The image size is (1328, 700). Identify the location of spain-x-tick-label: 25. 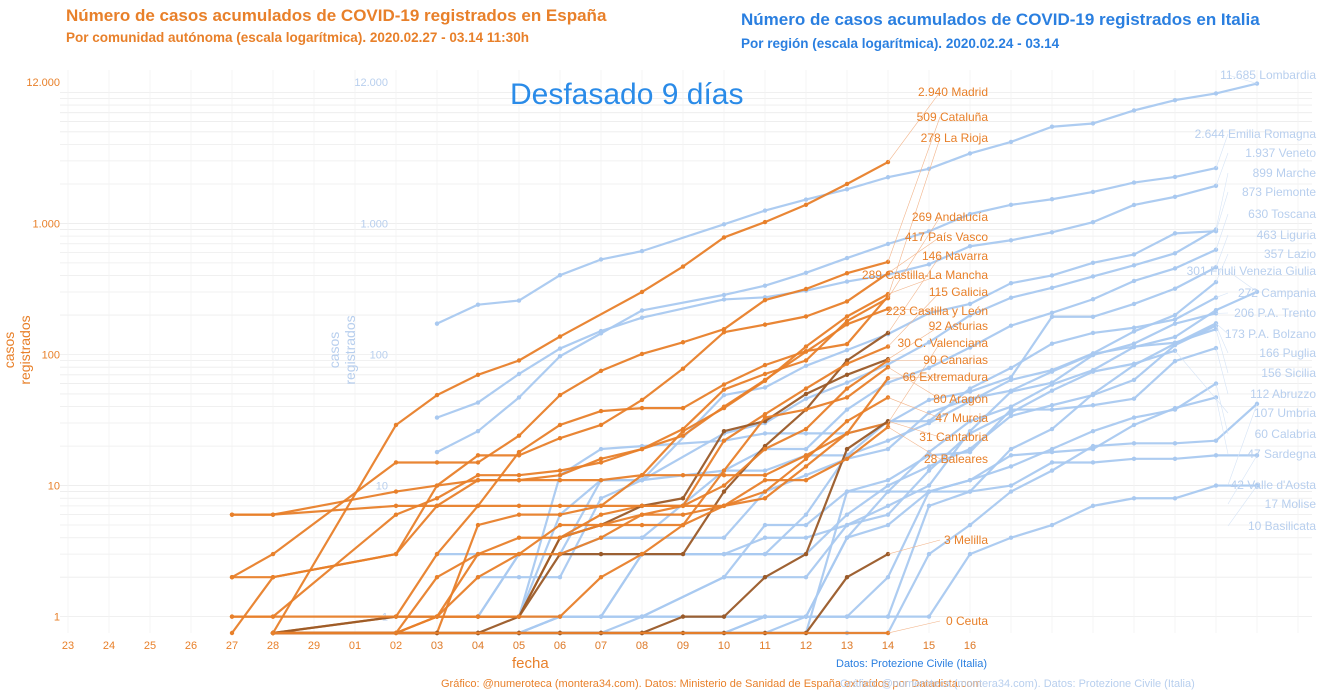
(150, 646).